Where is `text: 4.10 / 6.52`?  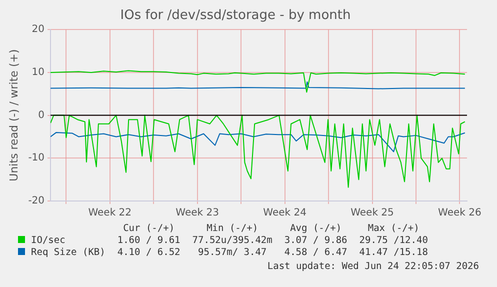 text: 4.10 / 6.52 is located at coordinates (149, 253).